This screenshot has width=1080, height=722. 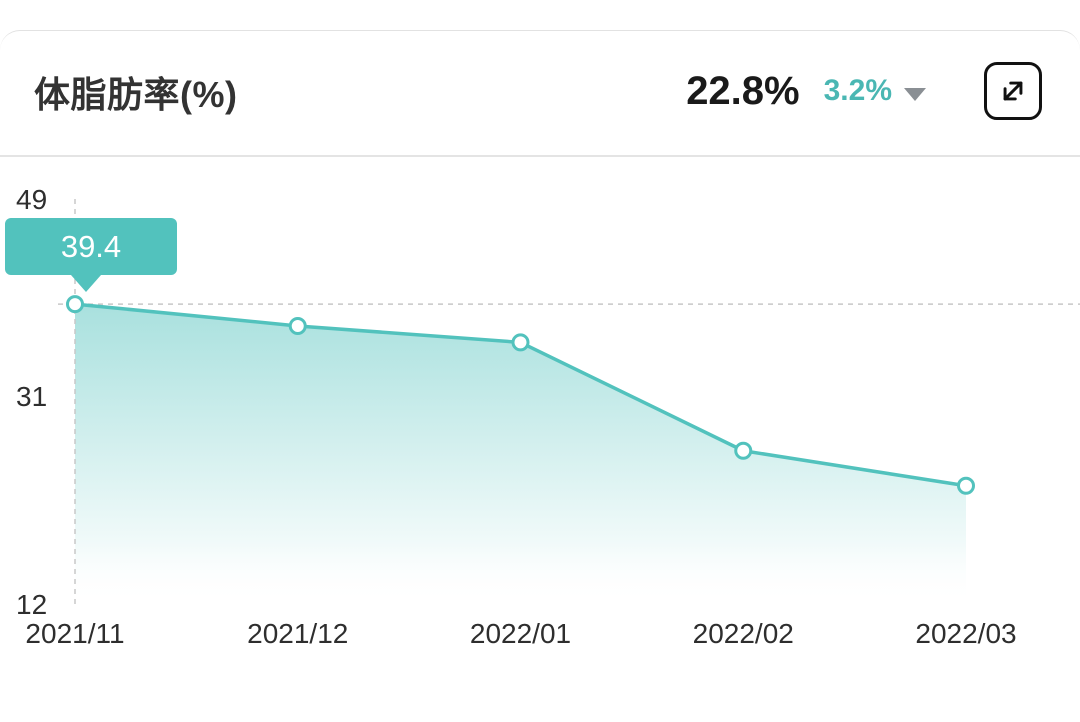 I want to click on x-axis-label: 2021/12, so click(x=297, y=633).